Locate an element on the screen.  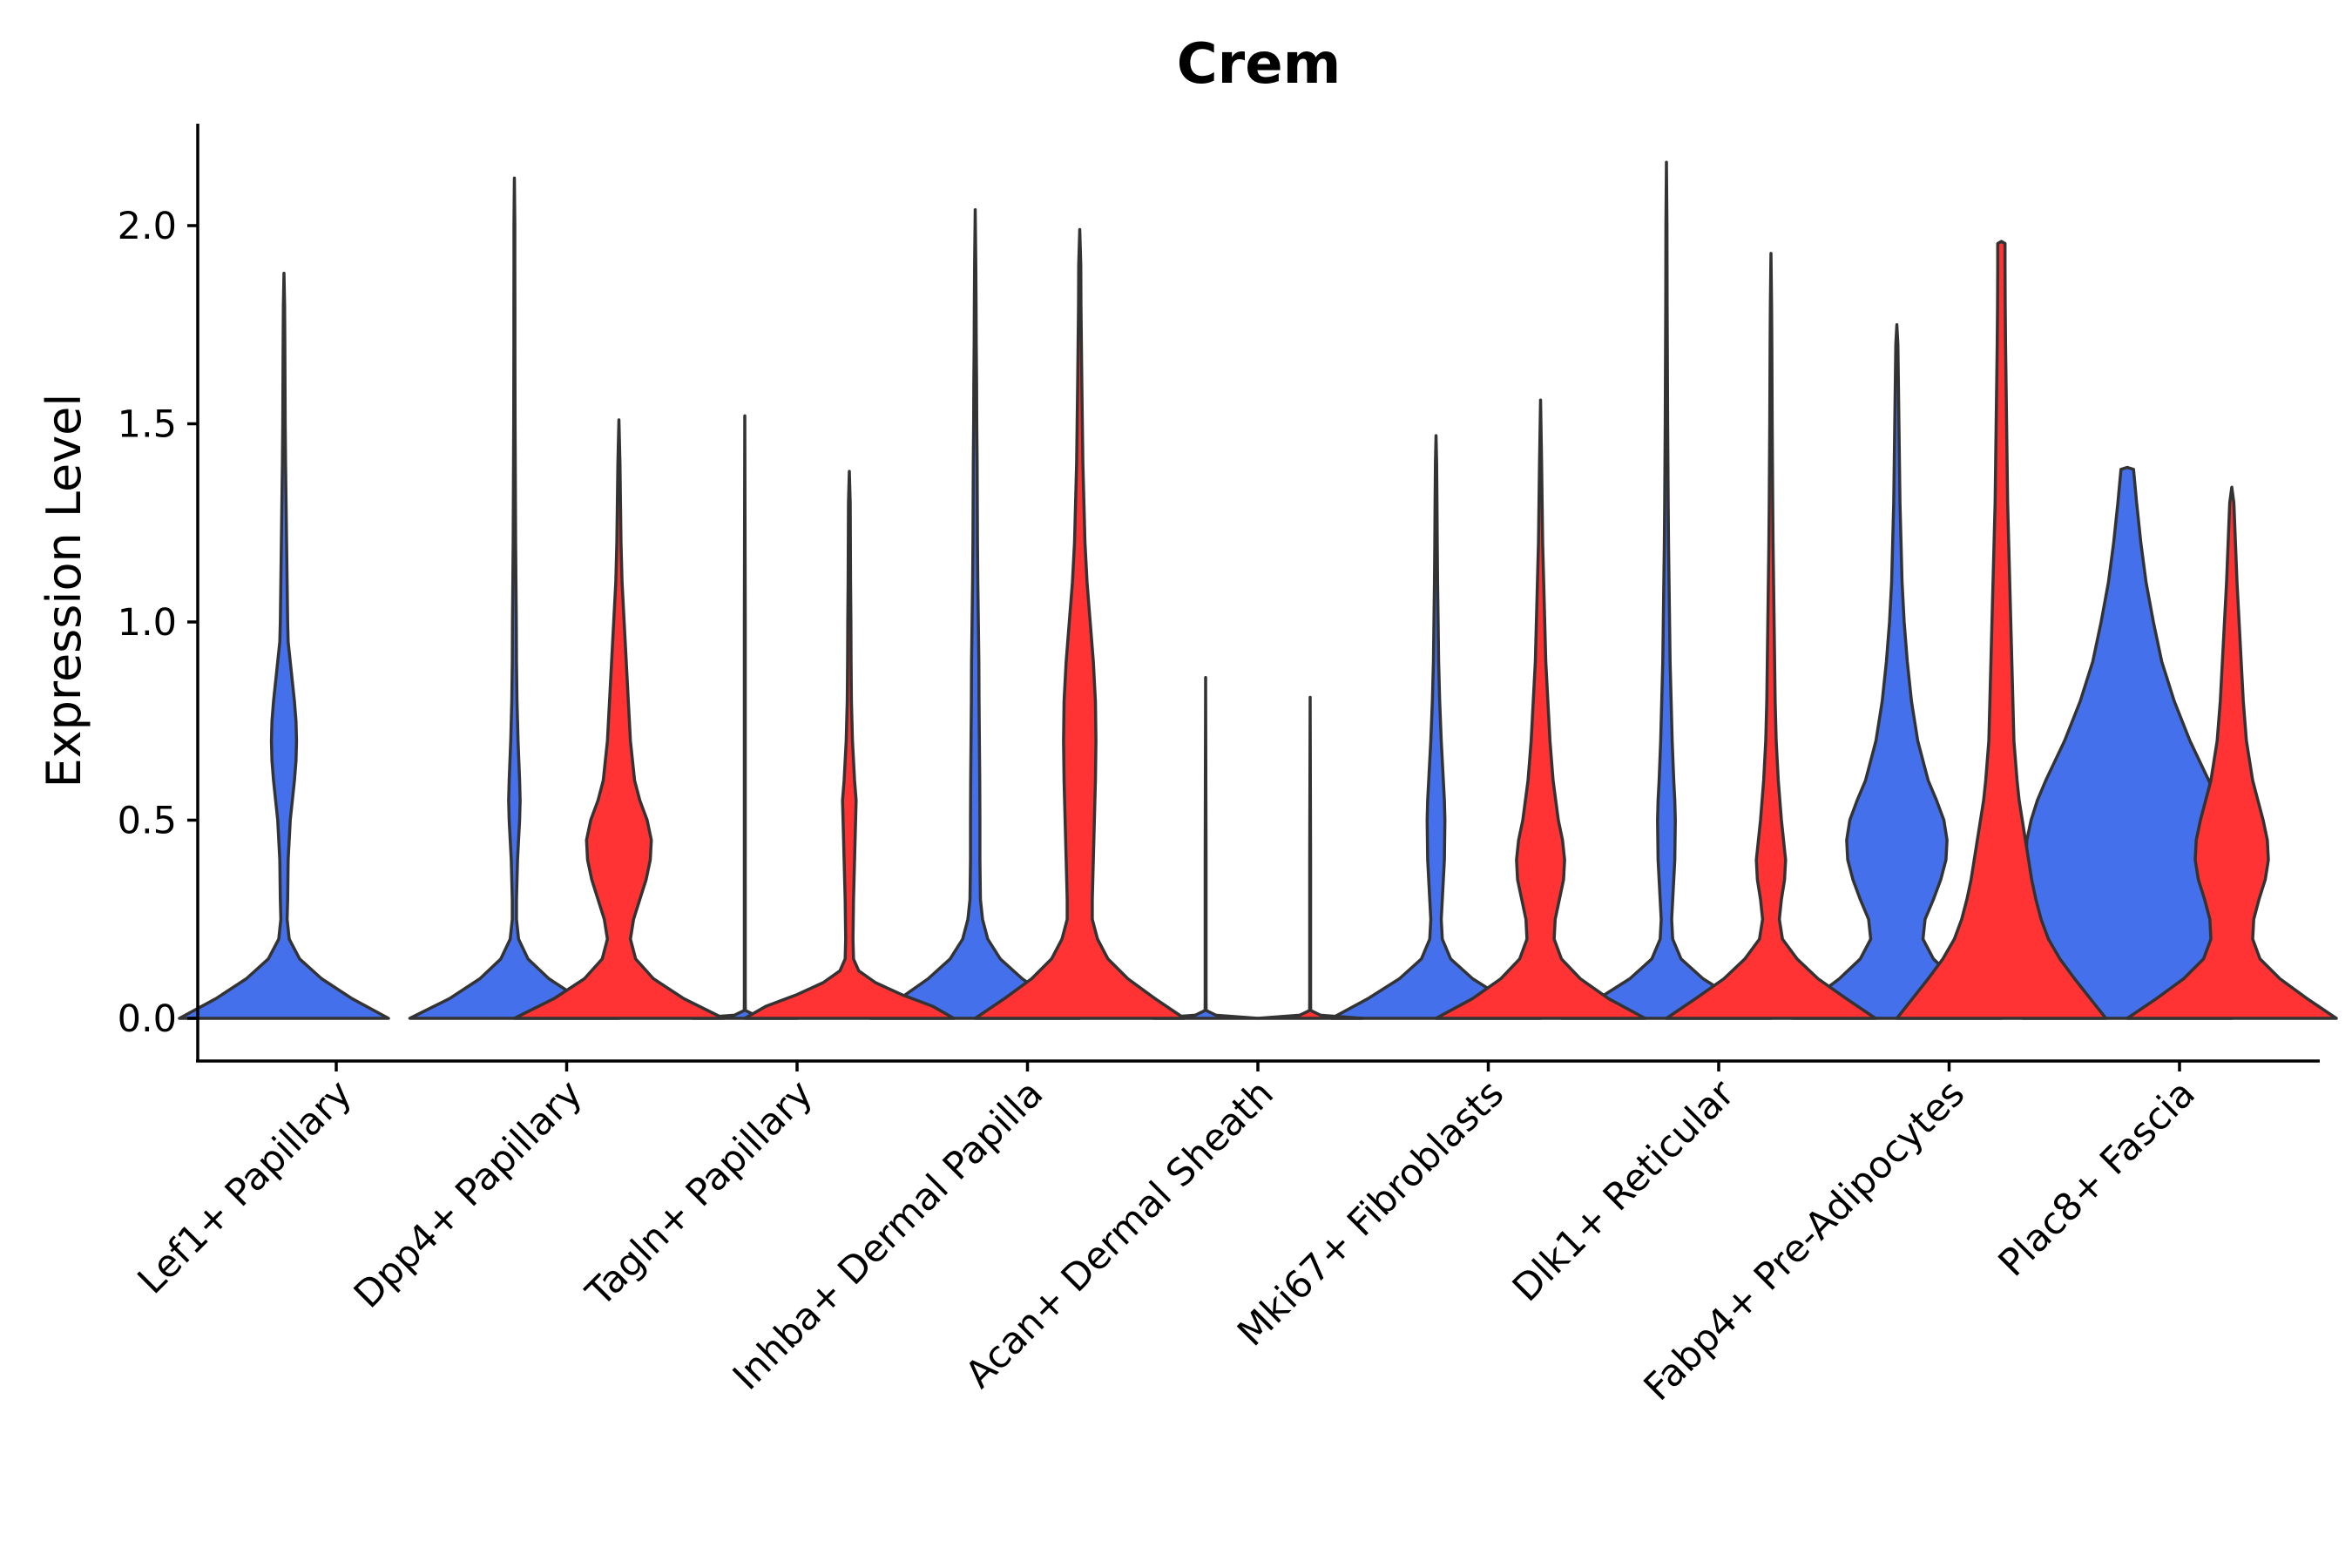
x-tick-label-lef1-papillary: Lef1+ Papillary is located at coordinates (245, 1186).